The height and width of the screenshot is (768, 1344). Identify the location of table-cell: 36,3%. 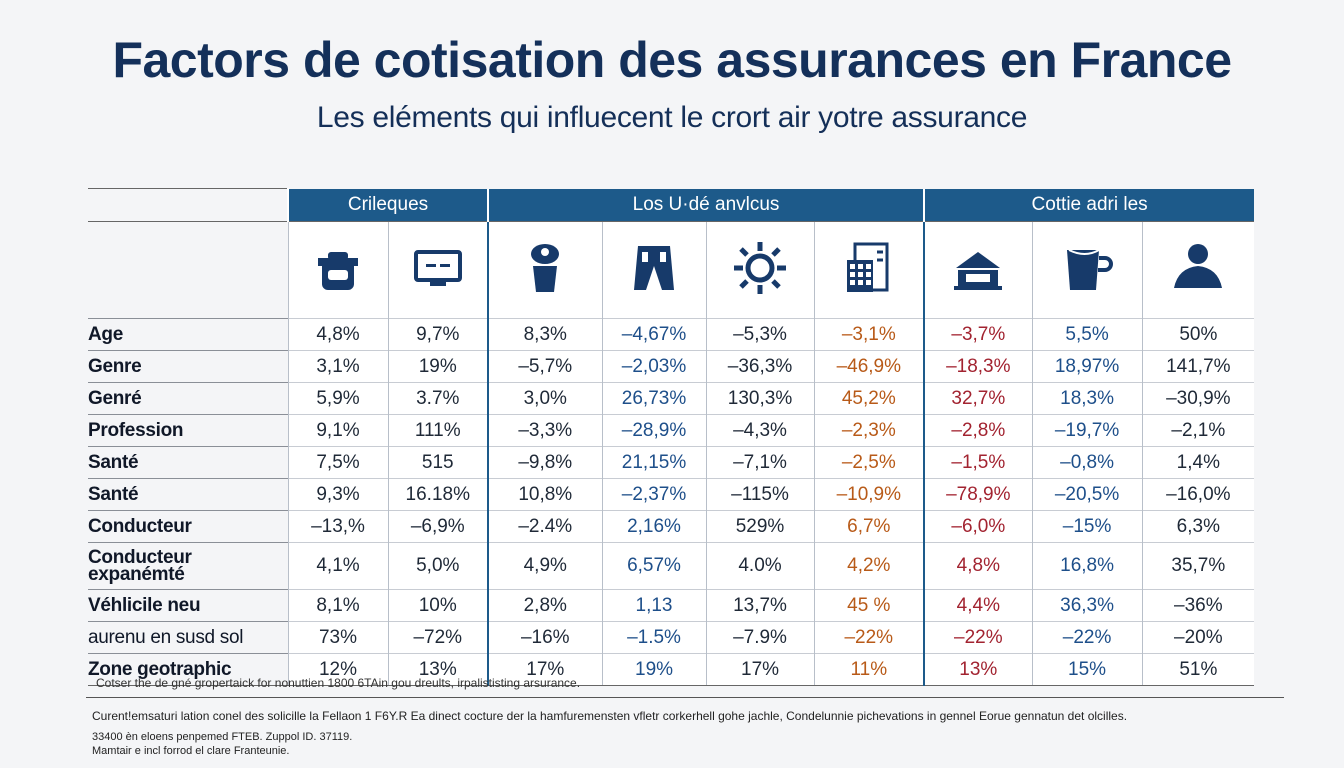
(1087, 605).